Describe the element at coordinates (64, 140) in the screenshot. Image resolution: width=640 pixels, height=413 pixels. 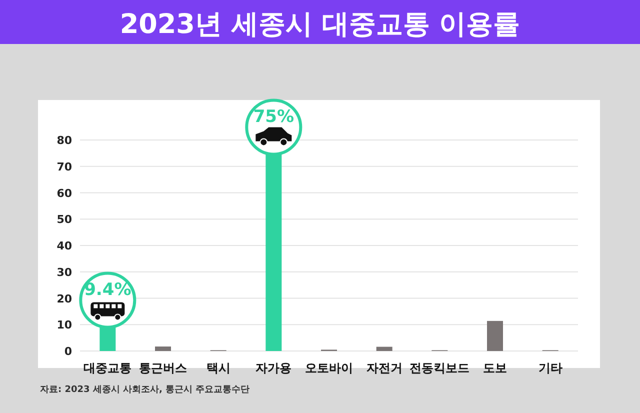
I see `y-tick-label: 80` at that location.